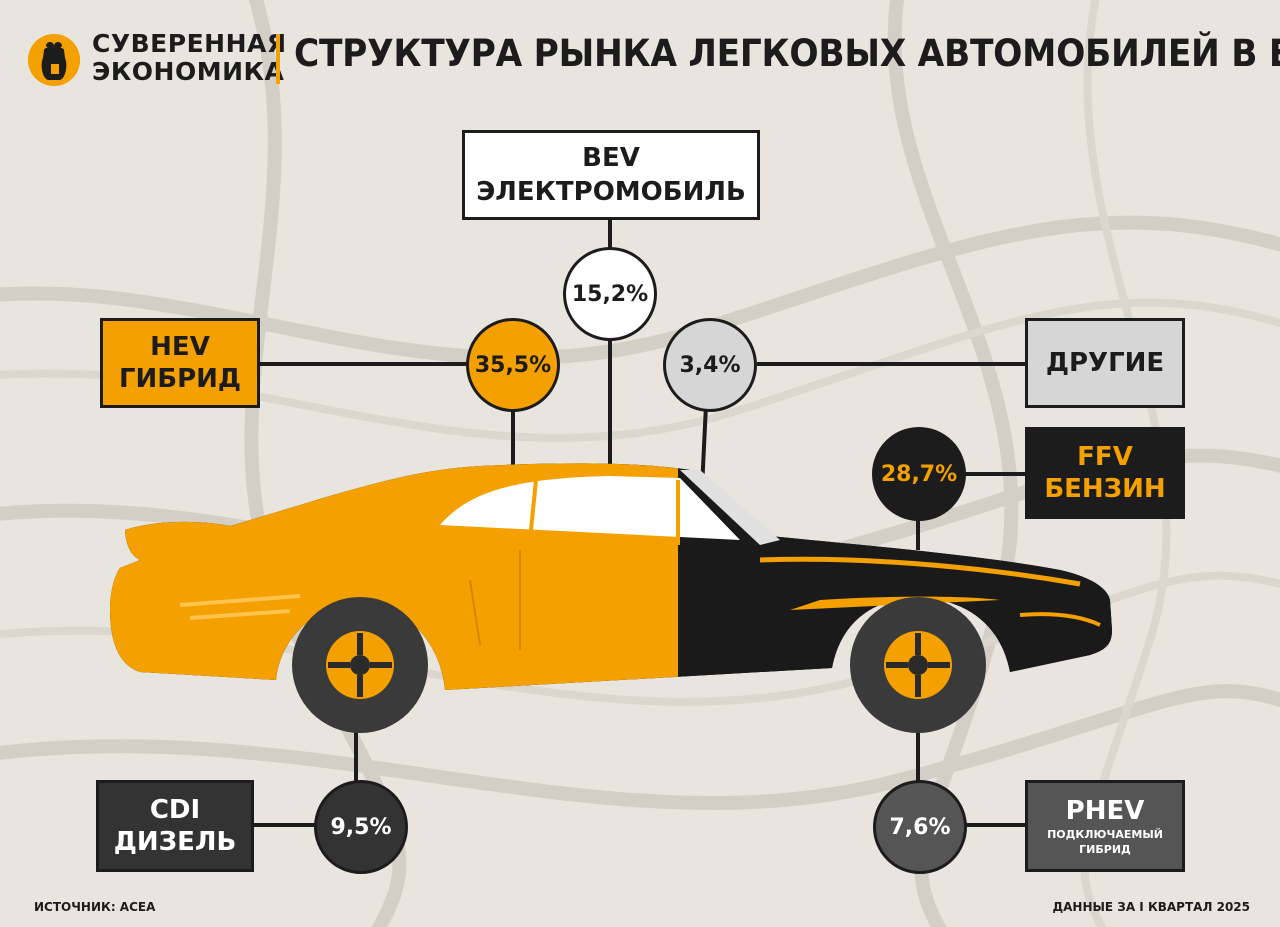 The height and width of the screenshot is (927, 1280). I want to click on hev-value-circle: 35,5%, so click(513, 365).